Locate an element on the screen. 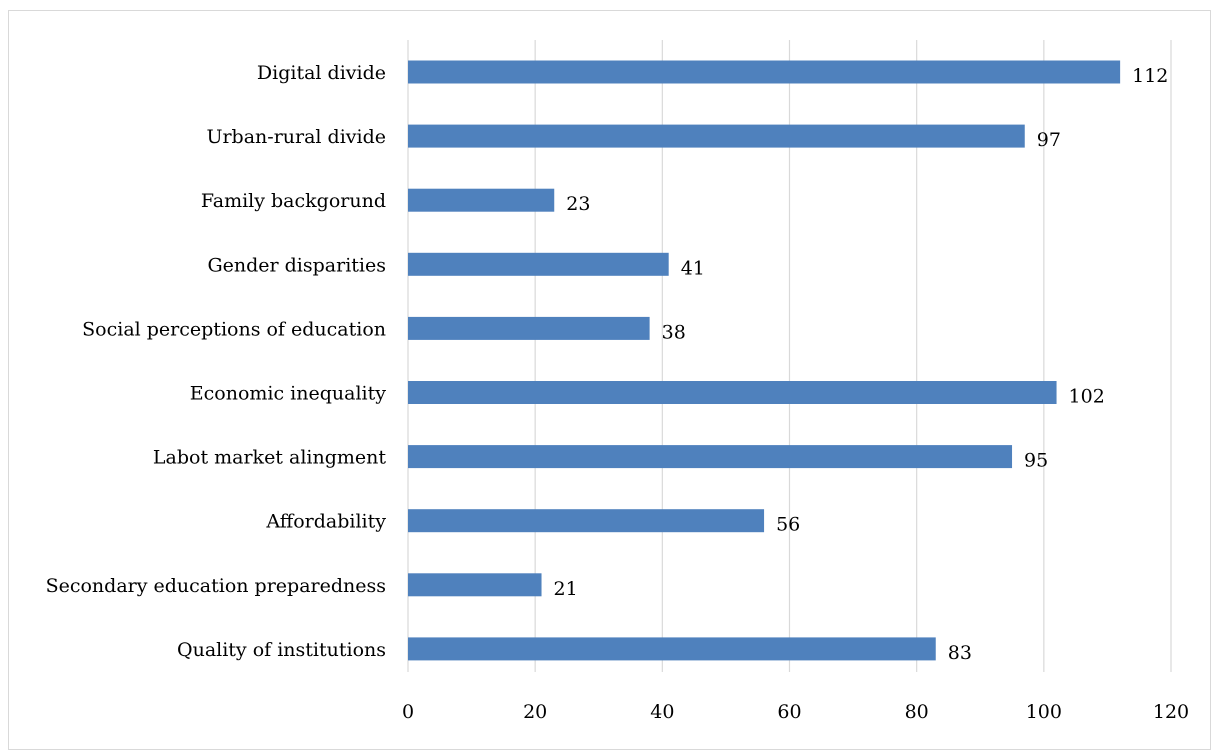 This screenshot has width=1221, height=750. value-label: 102 is located at coordinates (1087, 397).